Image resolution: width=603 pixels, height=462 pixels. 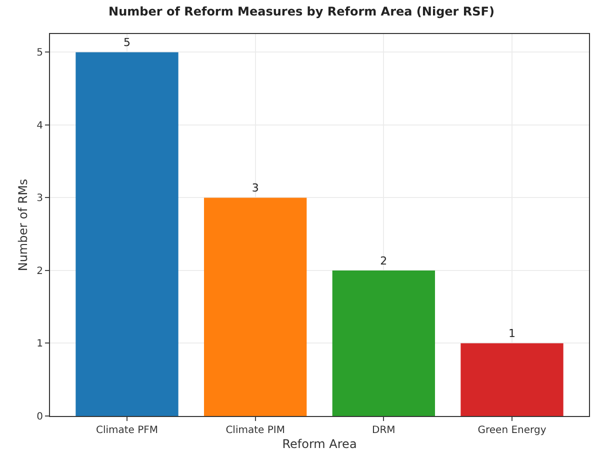 What do you see at coordinates (384, 430) in the screenshot?
I see `x-tick-label: DRM` at bounding box center [384, 430].